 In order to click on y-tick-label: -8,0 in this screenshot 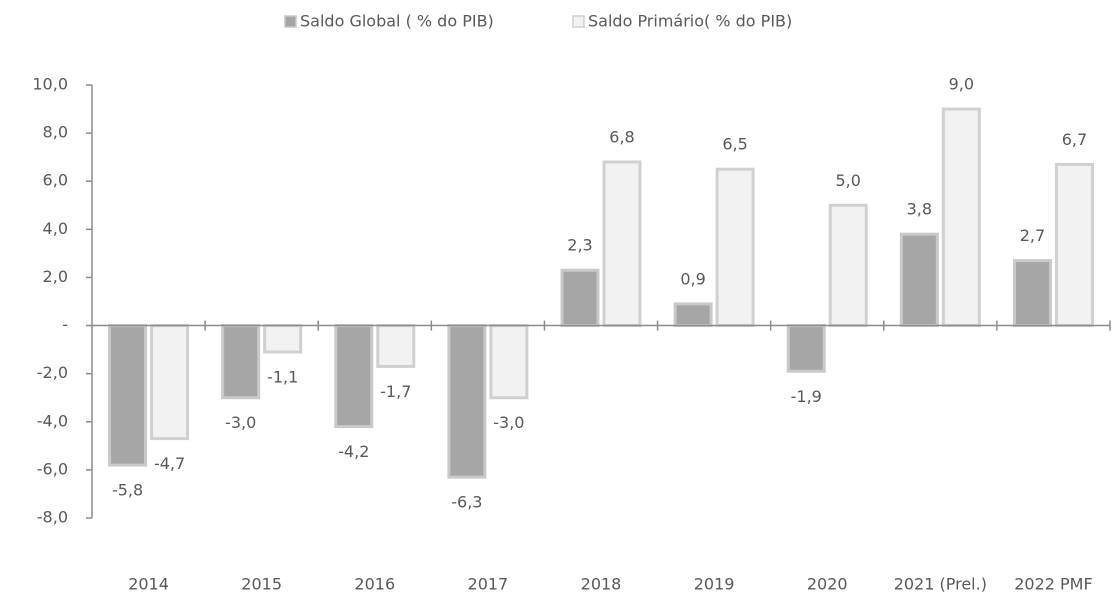, I will do `click(52, 517)`.